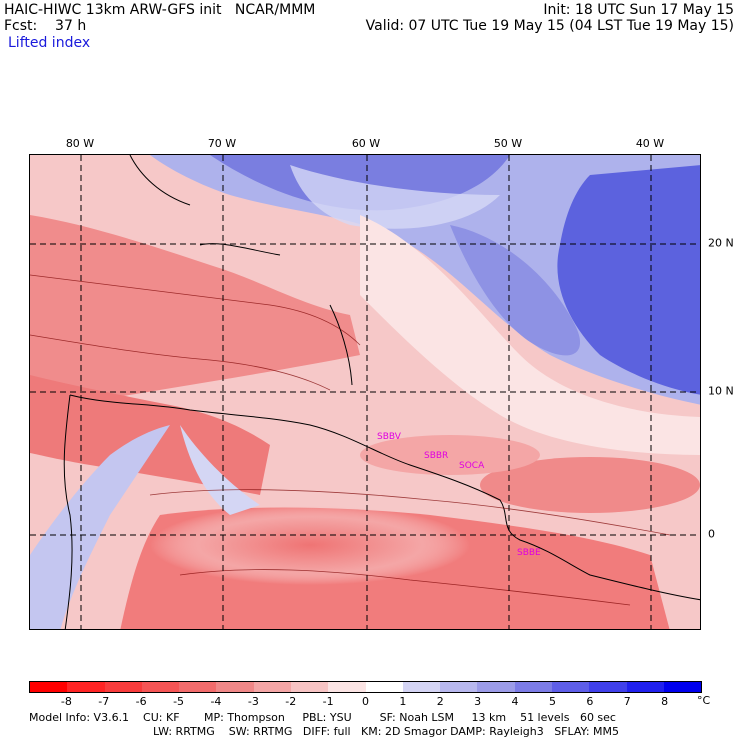  I want to click on init-time: Init: 18 UTC Sun 17 May 15, so click(638, 10).